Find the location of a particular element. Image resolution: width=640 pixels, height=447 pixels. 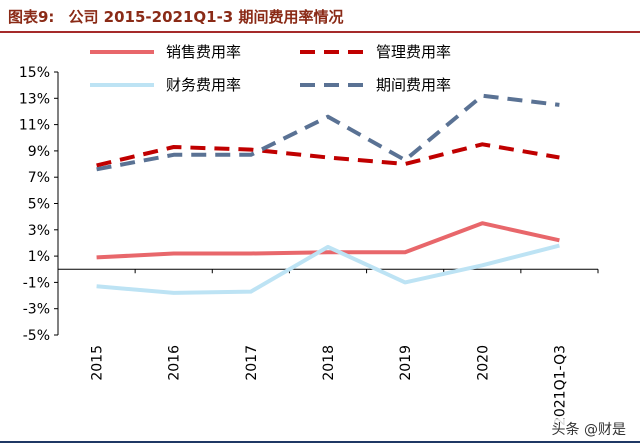

x-tick-label: 2019 is located at coordinates (406, 363).